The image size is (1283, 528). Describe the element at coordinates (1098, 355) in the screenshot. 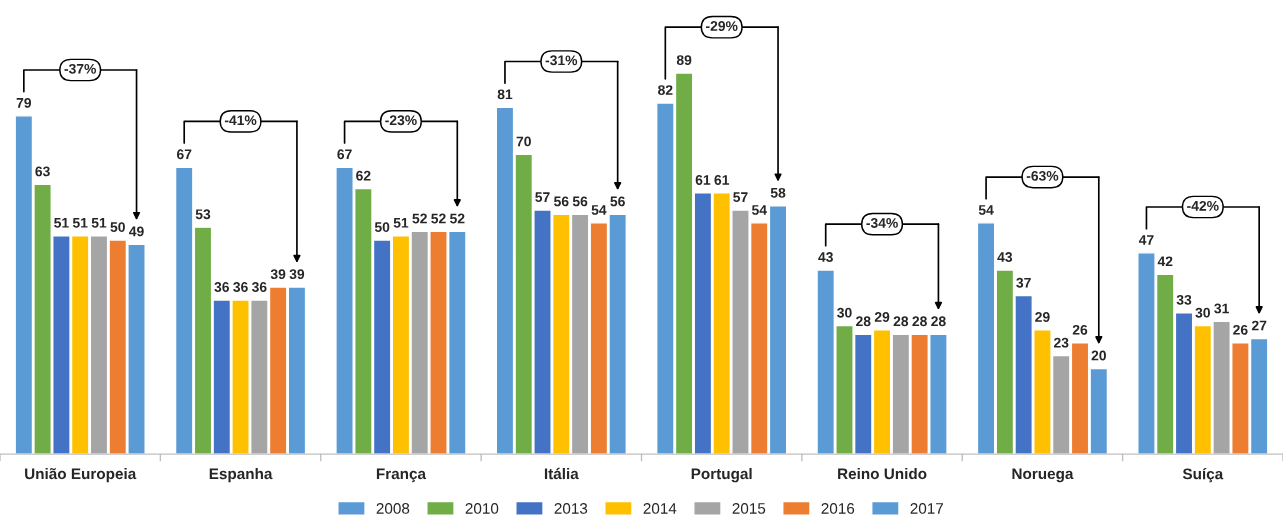

I see `data-label: 20` at that location.